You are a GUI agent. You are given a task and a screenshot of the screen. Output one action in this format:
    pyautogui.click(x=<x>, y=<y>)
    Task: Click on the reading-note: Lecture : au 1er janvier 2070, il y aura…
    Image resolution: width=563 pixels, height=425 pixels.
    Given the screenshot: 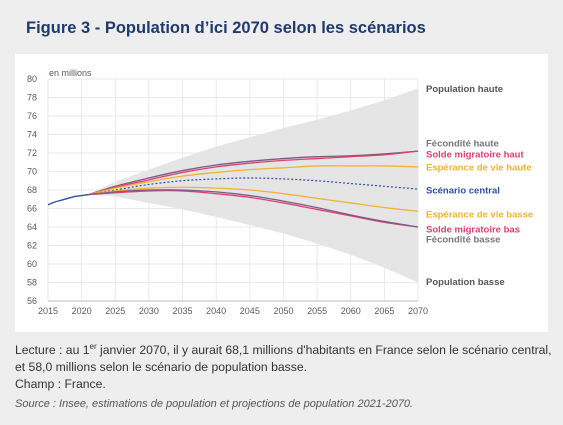 What is the action you would take?
    pyautogui.click(x=285, y=359)
    